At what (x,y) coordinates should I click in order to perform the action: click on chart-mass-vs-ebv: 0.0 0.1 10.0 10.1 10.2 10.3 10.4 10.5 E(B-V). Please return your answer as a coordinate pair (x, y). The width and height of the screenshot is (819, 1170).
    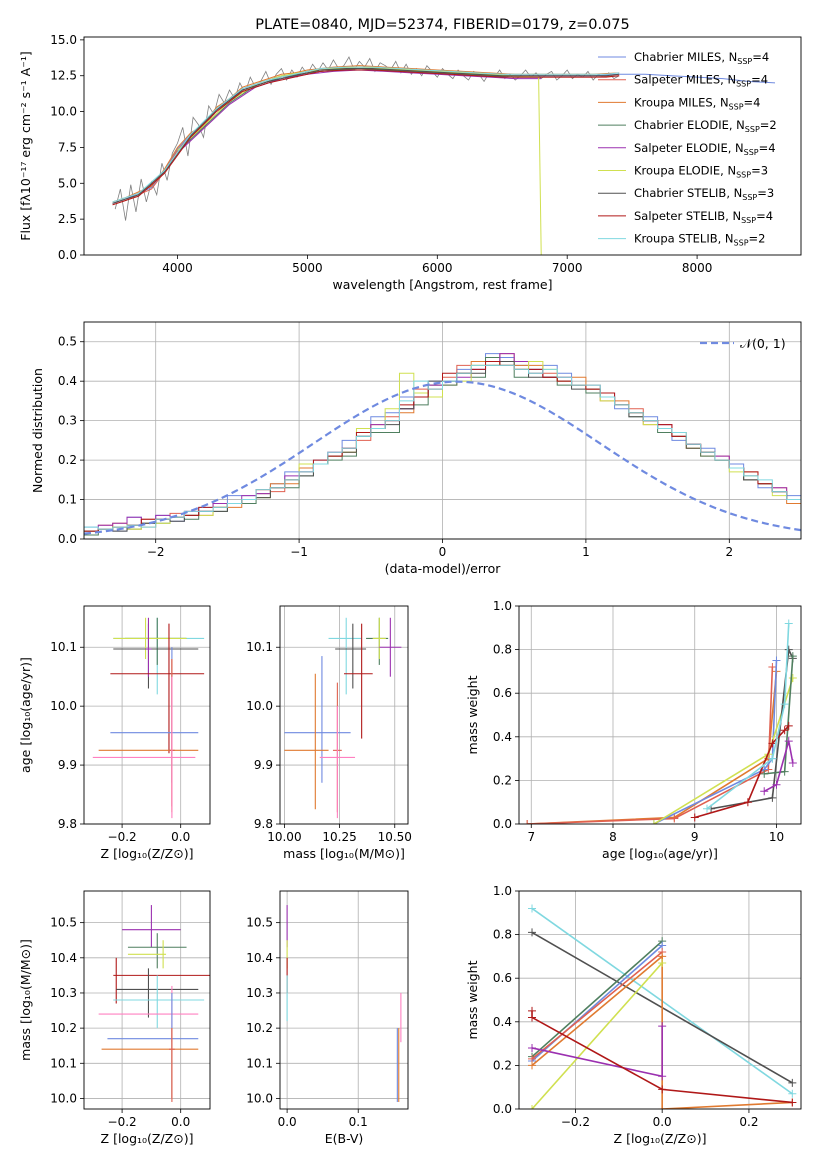
    Looking at the image, I should click on (327, 1018).